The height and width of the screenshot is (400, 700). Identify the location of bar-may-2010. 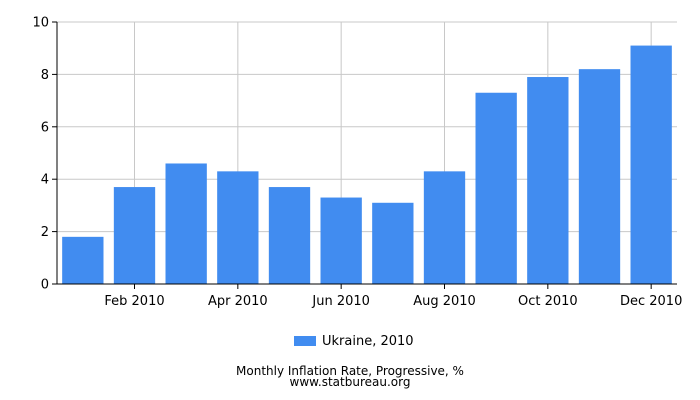
(289, 235).